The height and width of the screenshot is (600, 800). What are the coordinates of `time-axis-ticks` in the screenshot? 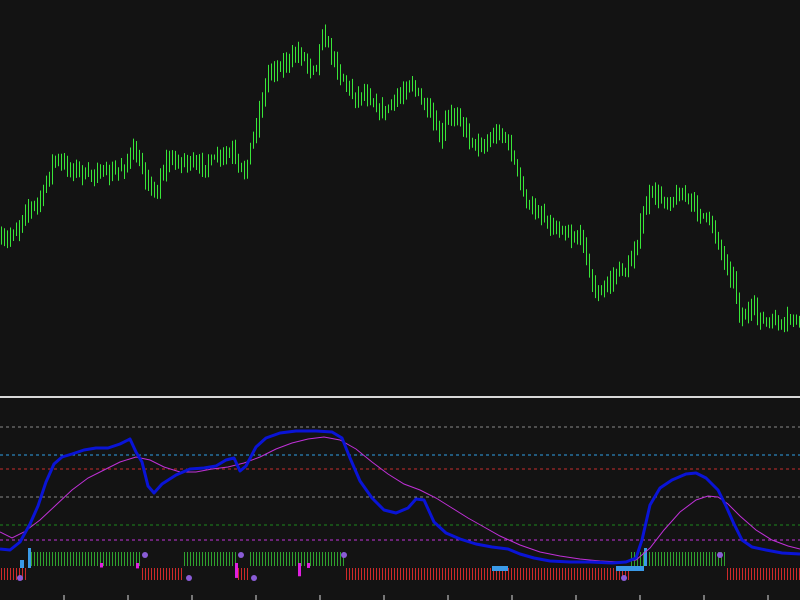 It's located at (416, 597).